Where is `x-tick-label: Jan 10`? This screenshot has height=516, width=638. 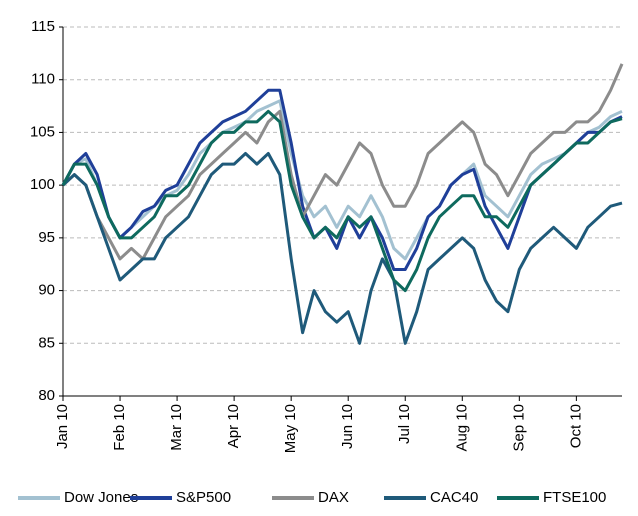 x-tick-label: Jan 10 is located at coordinates (62, 426).